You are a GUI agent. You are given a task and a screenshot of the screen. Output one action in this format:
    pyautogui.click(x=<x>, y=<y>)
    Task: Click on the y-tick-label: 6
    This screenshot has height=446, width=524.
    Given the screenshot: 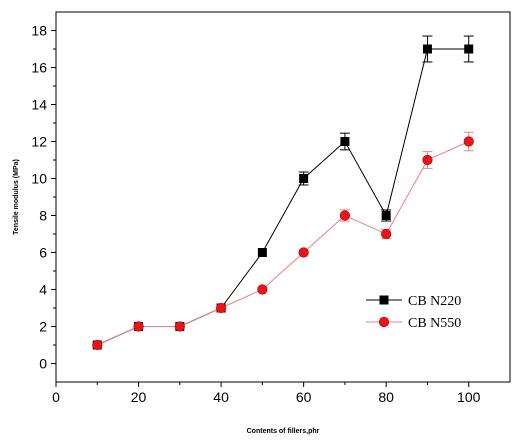 What is the action you would take?
    pyautogui.click(x=43, y=253)
    